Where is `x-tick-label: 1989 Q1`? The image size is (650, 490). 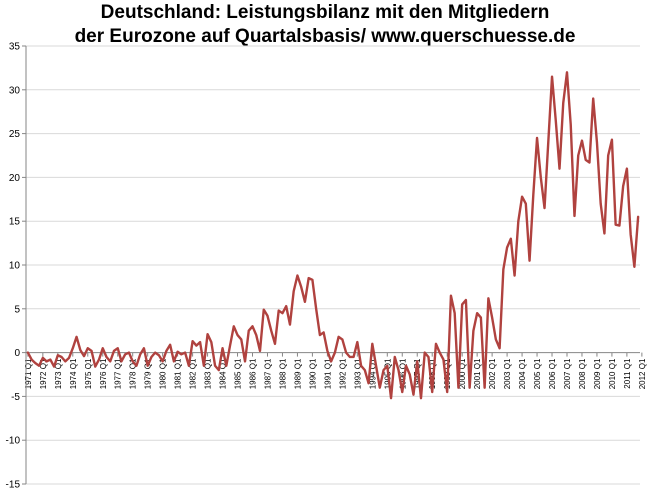
x-tick-label: 1989 Q1 is located at coordinates (297, 373).